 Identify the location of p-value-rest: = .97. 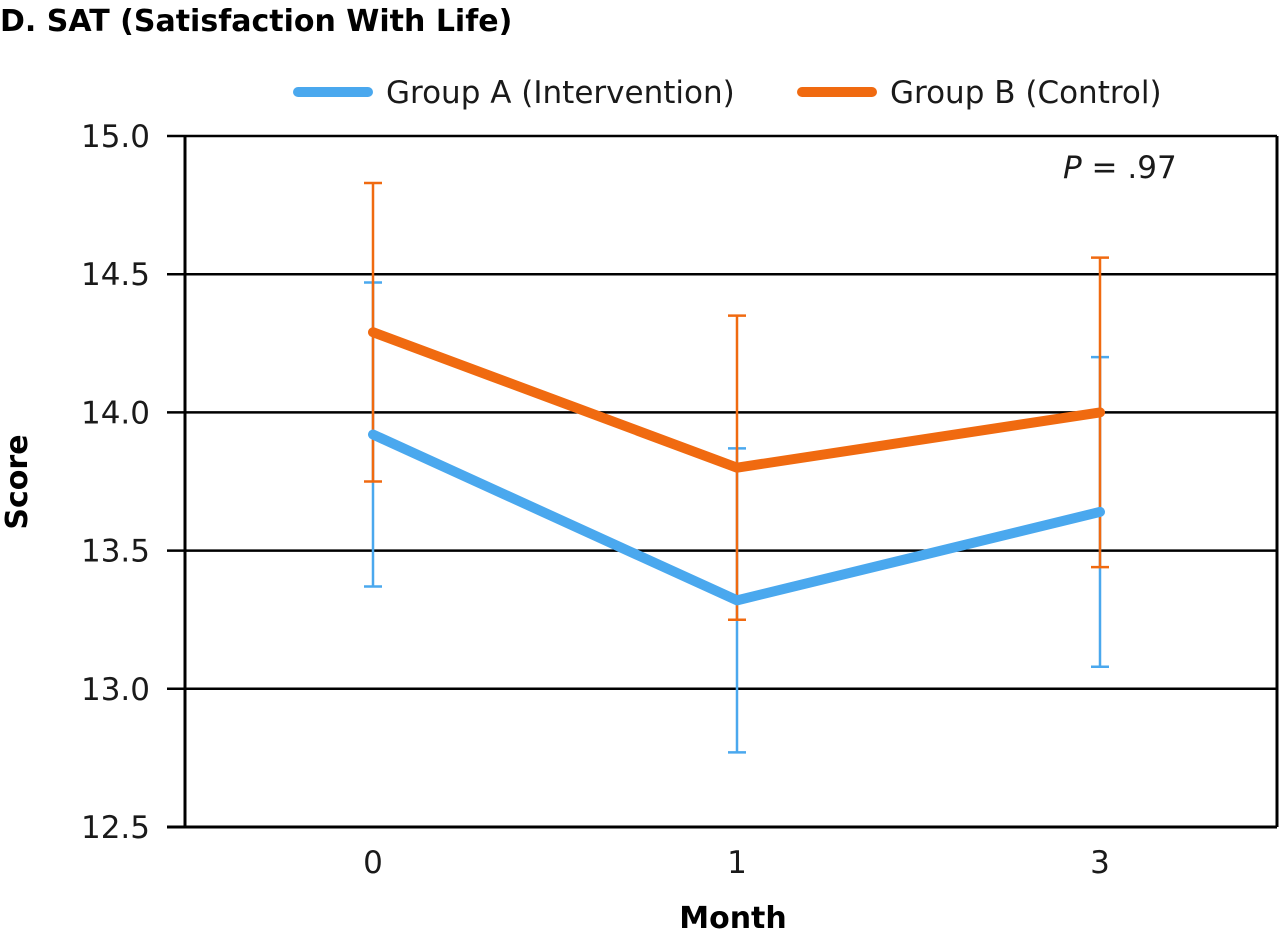
(1129, 168).